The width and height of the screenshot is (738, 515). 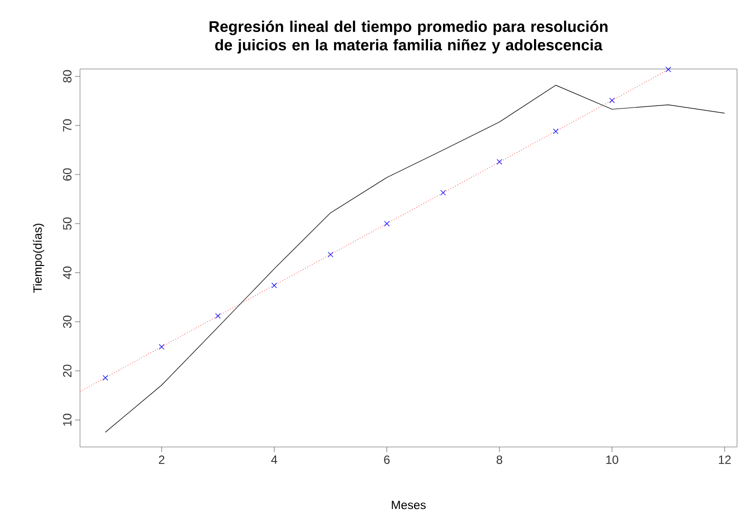 What do you see at coordinates (724, 460) in the screenshot?
I see `x-tick-label: 12` at bounding box center [724, 460].